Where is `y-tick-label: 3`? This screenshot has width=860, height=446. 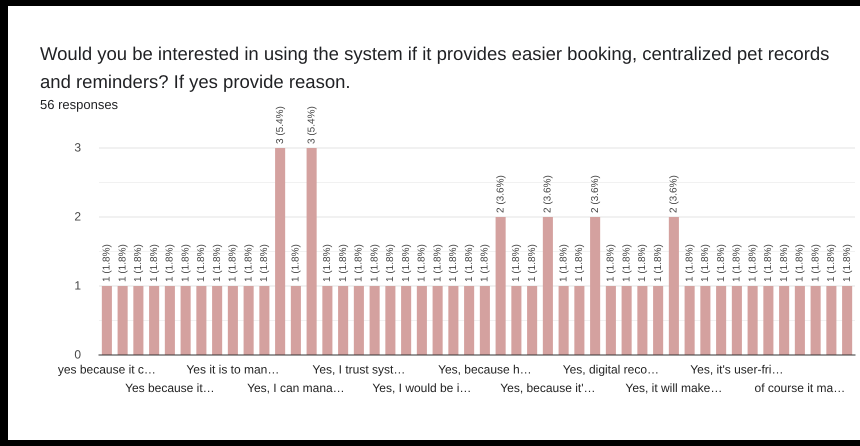 y-tick-label: 3 is located at coordinates (78, 147).